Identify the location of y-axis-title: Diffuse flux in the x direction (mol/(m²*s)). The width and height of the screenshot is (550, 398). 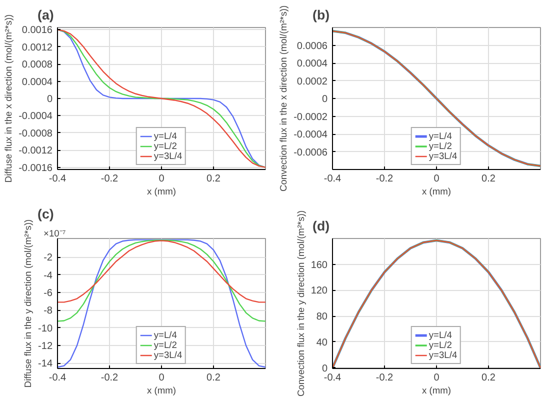
(9, 98).